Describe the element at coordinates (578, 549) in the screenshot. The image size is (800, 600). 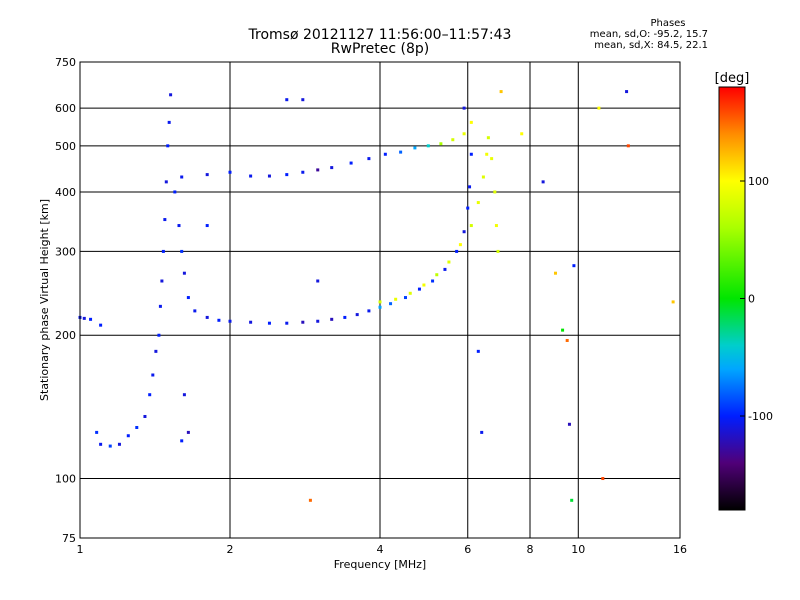
I see `x-tick-label: 10` at that location.